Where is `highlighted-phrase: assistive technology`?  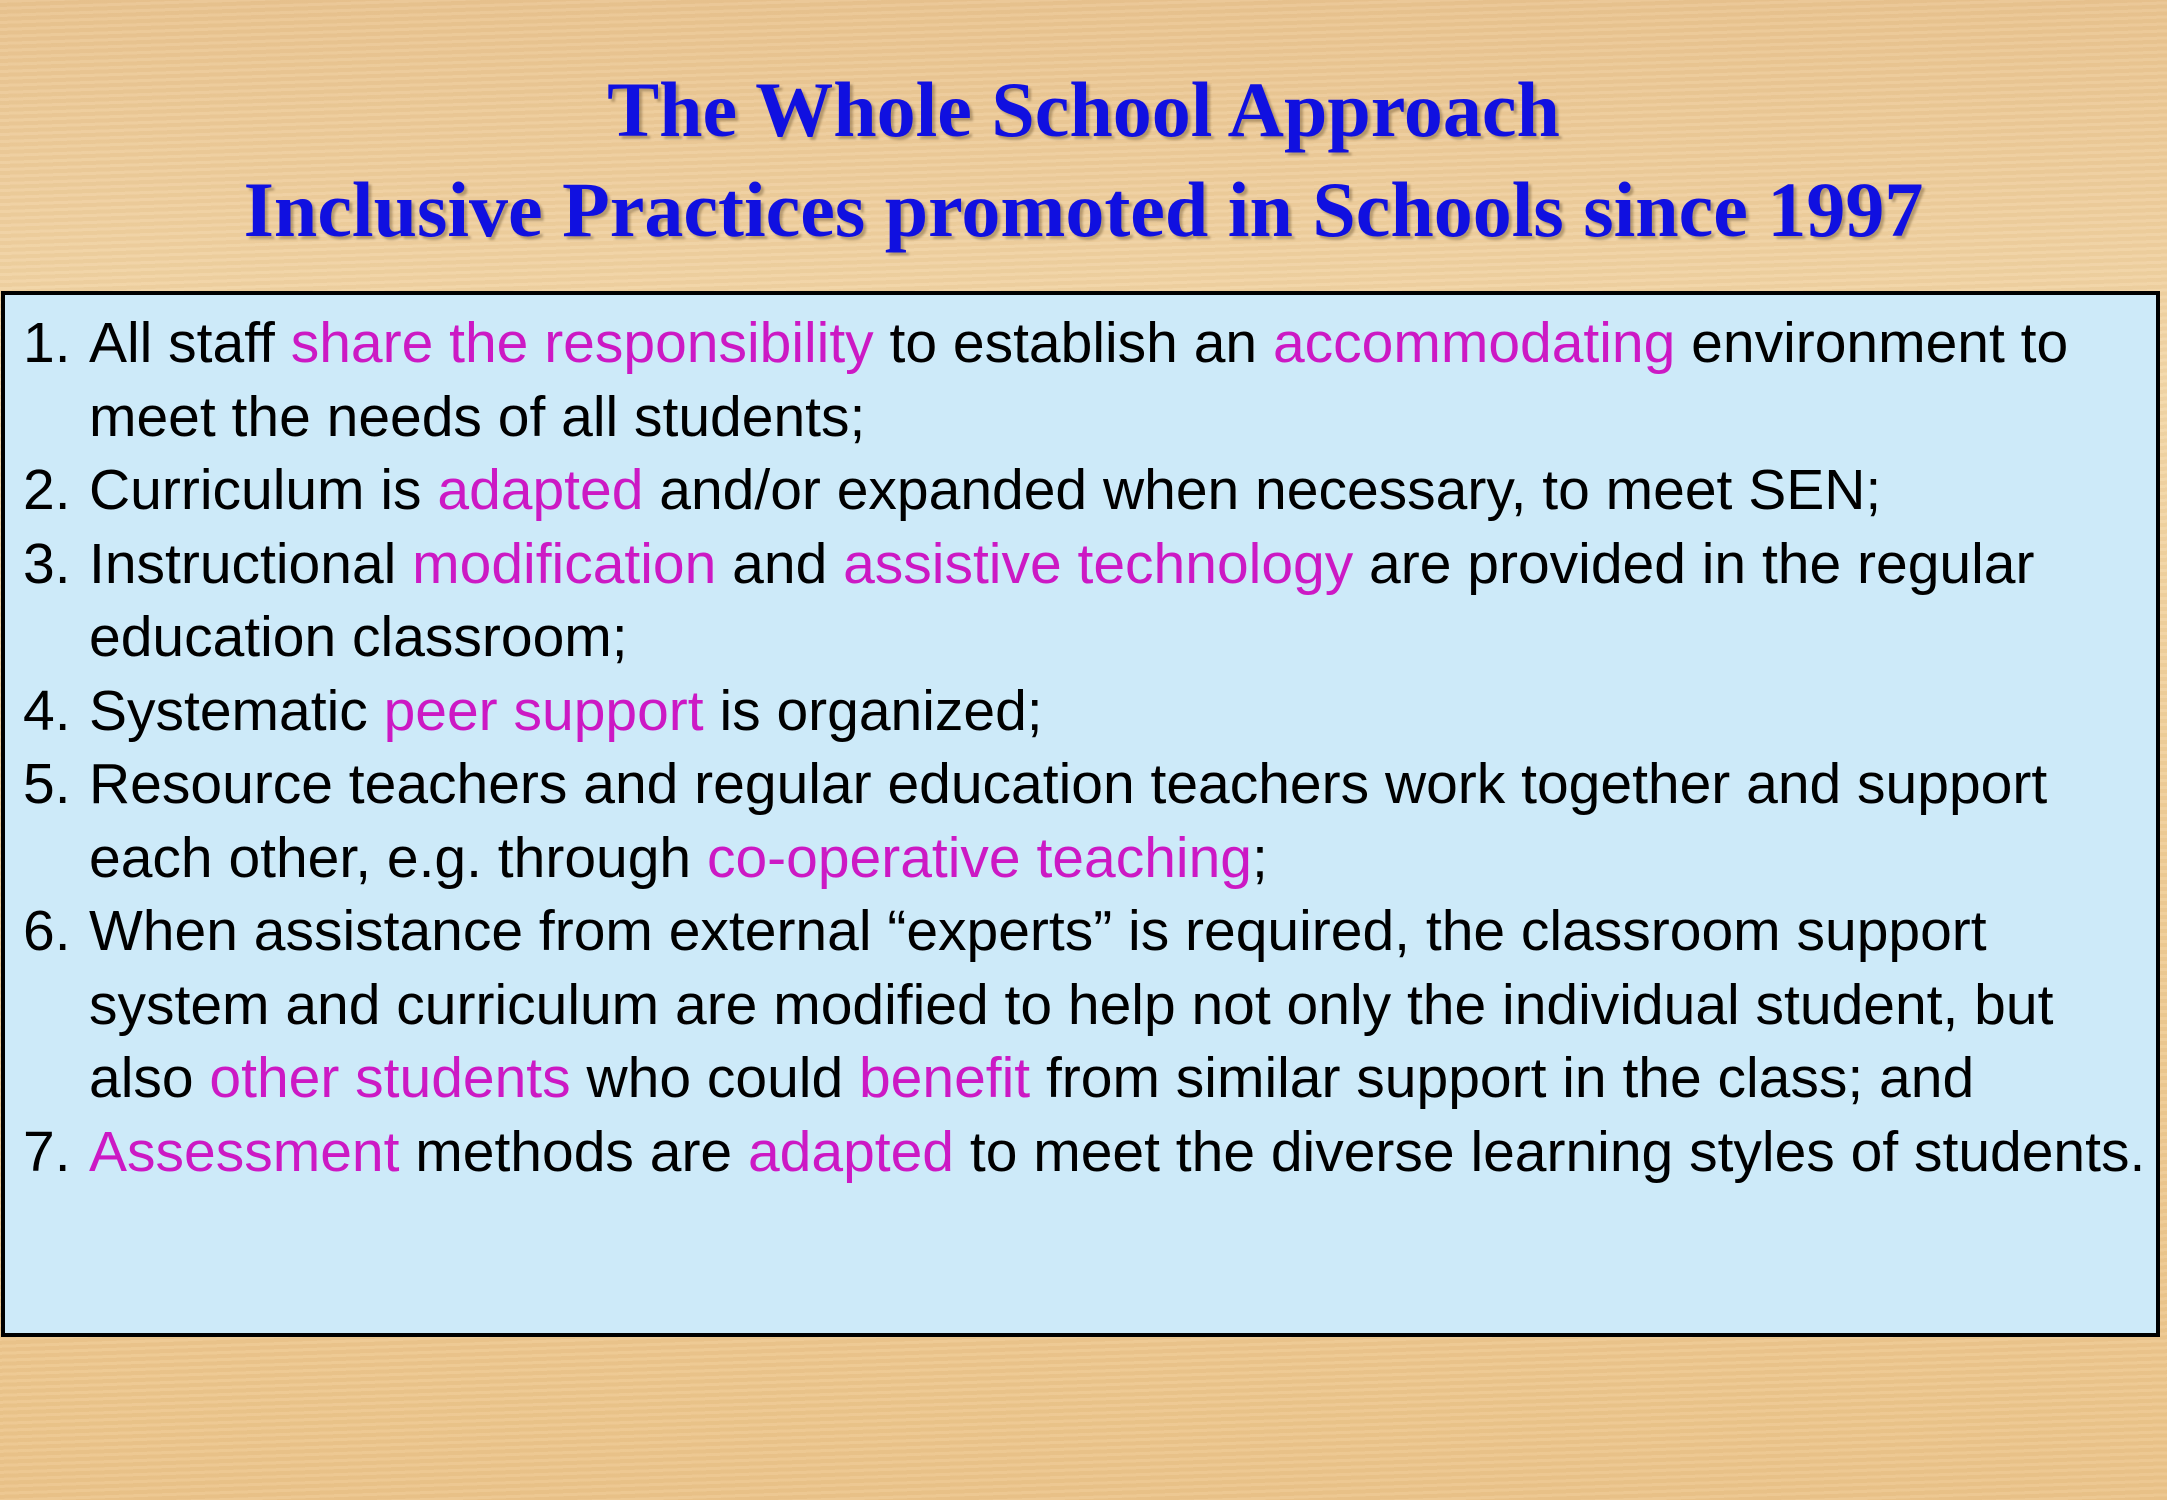
highlighted-phrase: assistive technology is located at coordinates (1098, 563).